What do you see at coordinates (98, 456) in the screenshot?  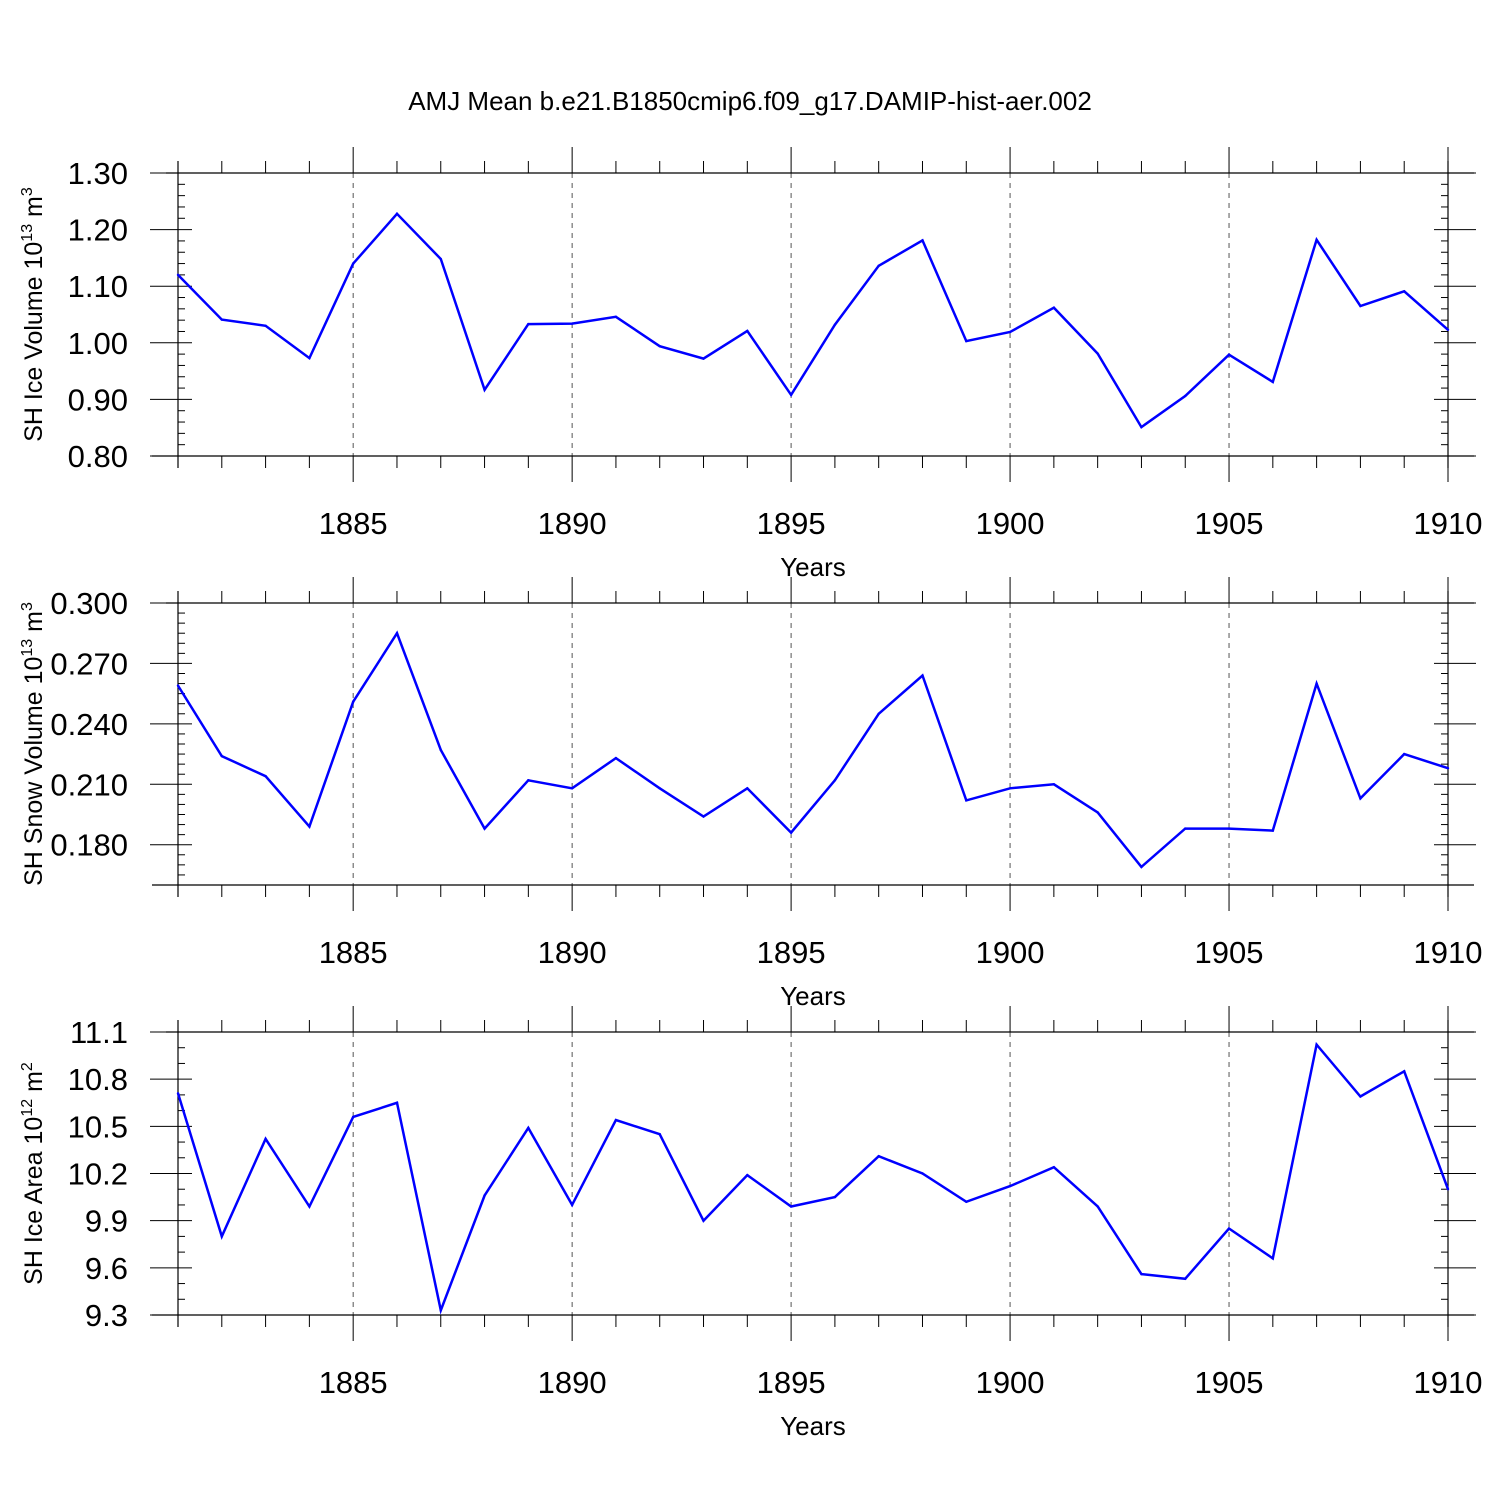 I see `y-tick-label: 0.80` at bounding box center [98, 456].